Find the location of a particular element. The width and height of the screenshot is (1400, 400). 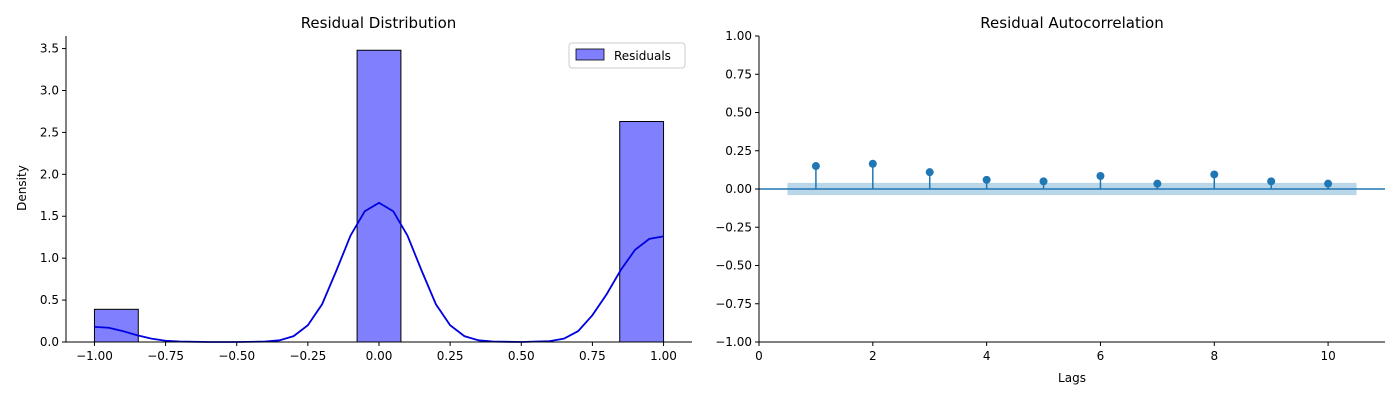

left-y-axis-label: Density is located at coordinates (22, 188).